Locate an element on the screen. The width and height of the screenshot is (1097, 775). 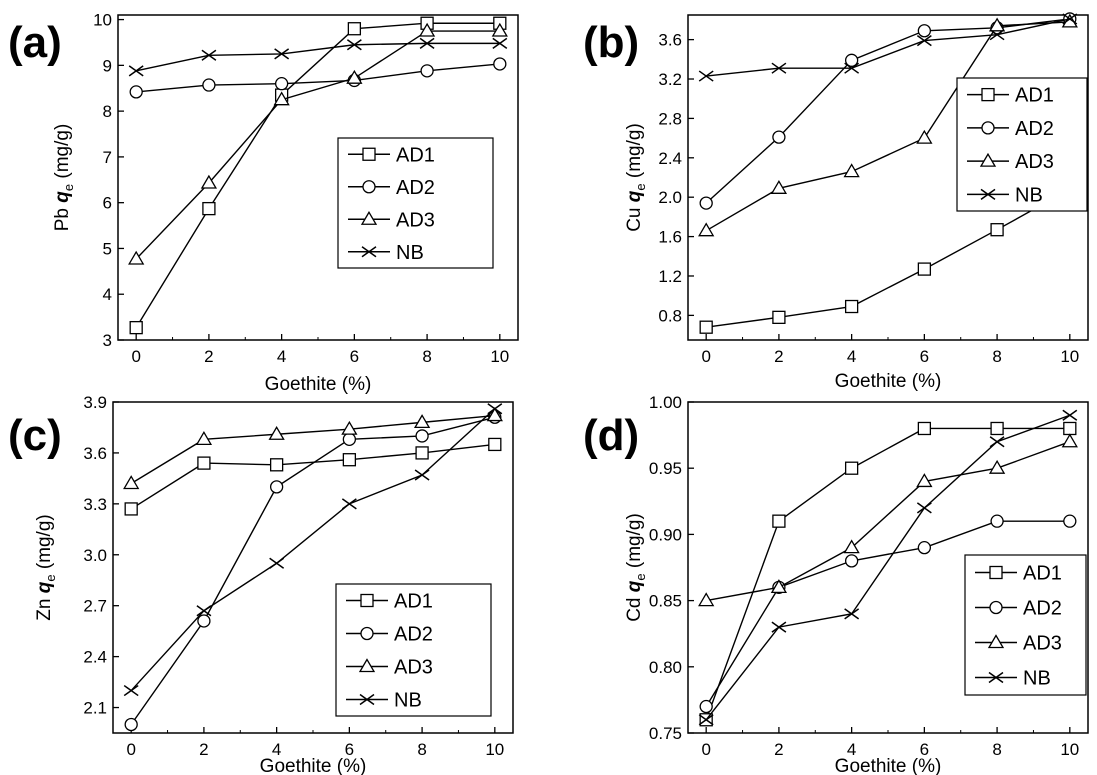
panel-label: (c) is located at coordinates (35, 435).